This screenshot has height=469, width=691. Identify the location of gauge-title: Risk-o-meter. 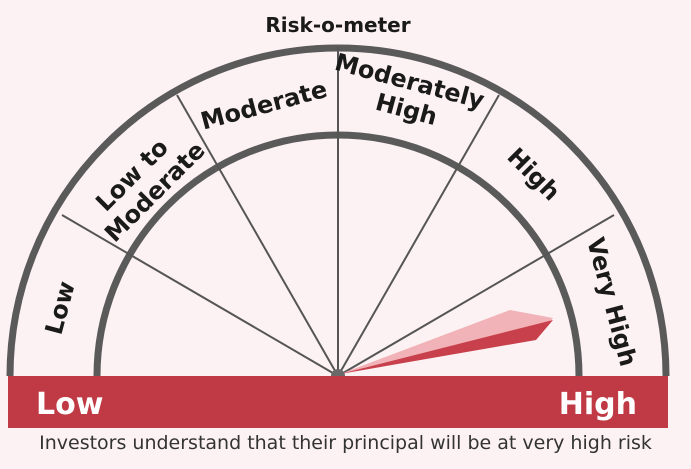
(337, 25).